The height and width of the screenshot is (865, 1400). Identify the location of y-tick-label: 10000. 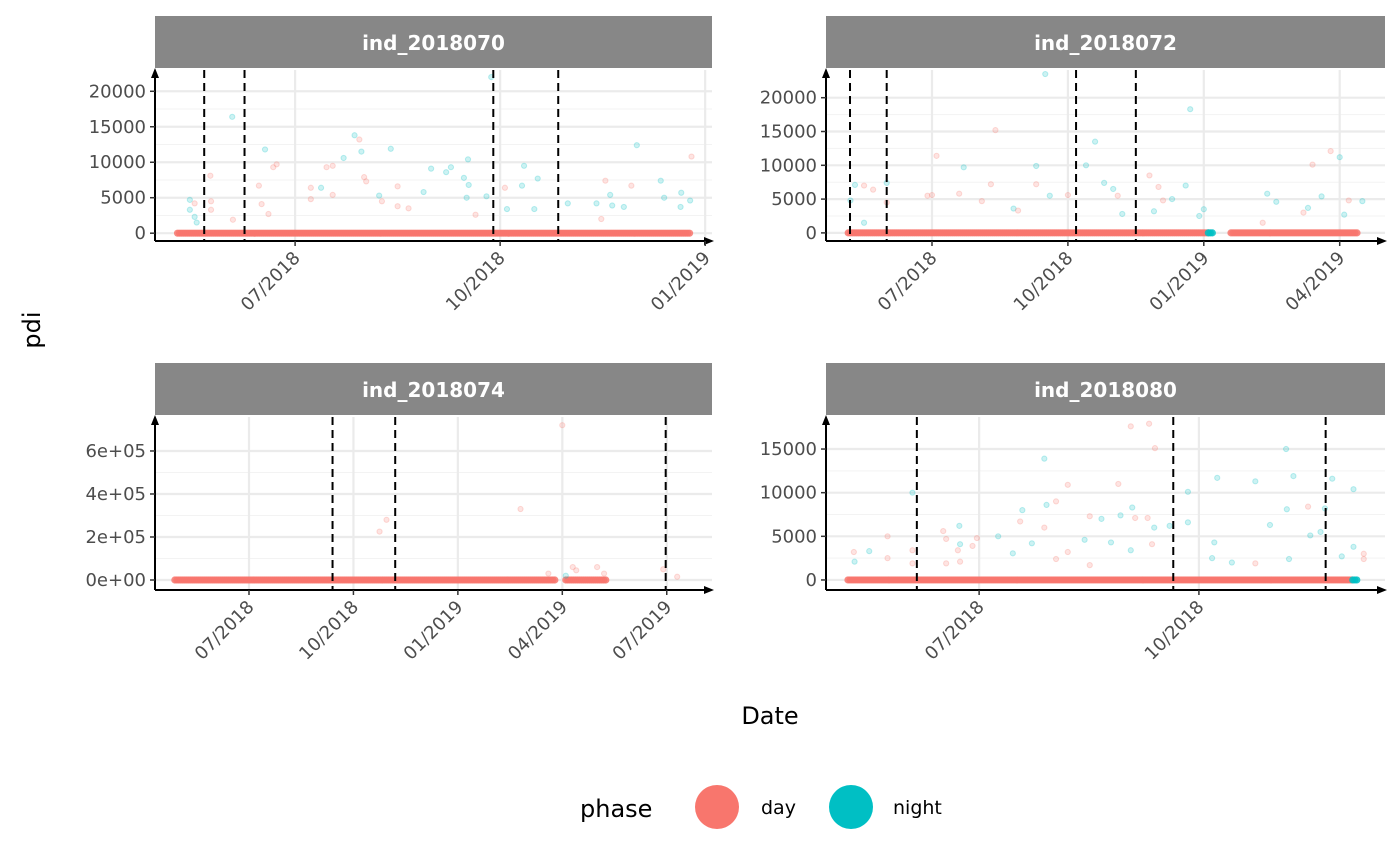
(788, 165).